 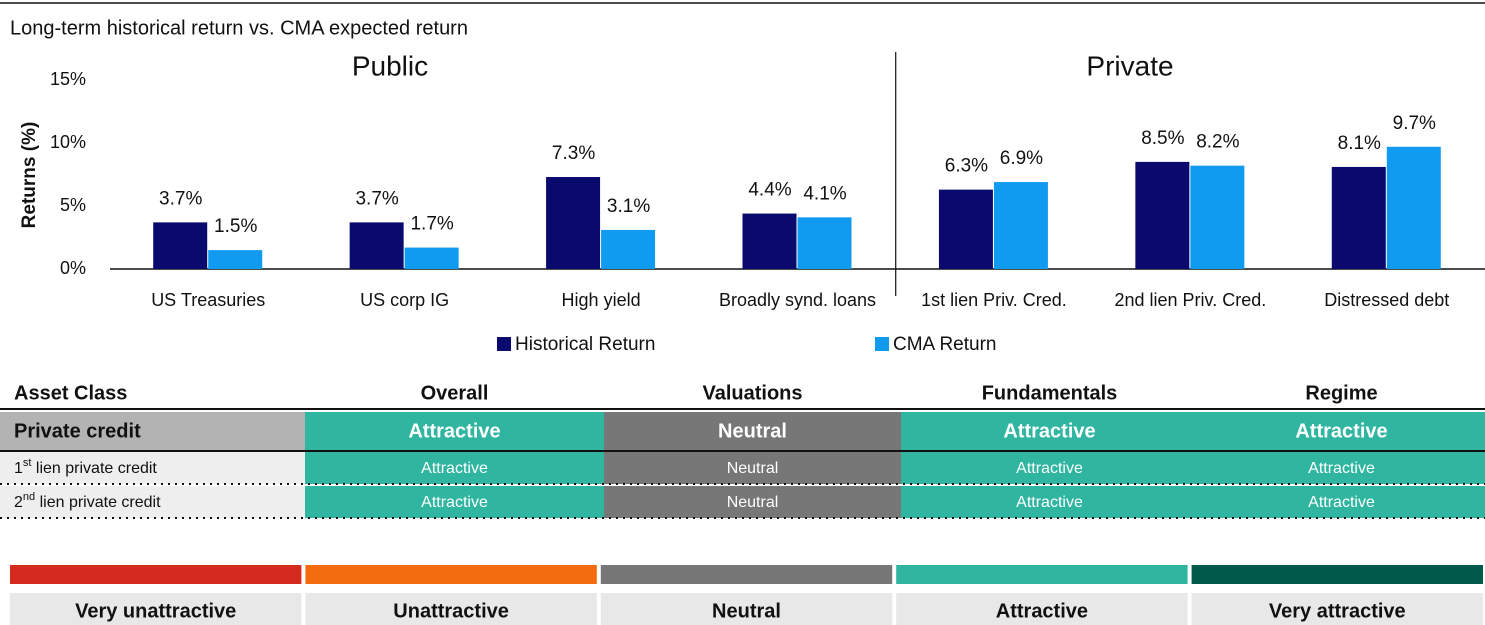 I want to click on scale-label: Very attractive, so click(x=1337, y=611).